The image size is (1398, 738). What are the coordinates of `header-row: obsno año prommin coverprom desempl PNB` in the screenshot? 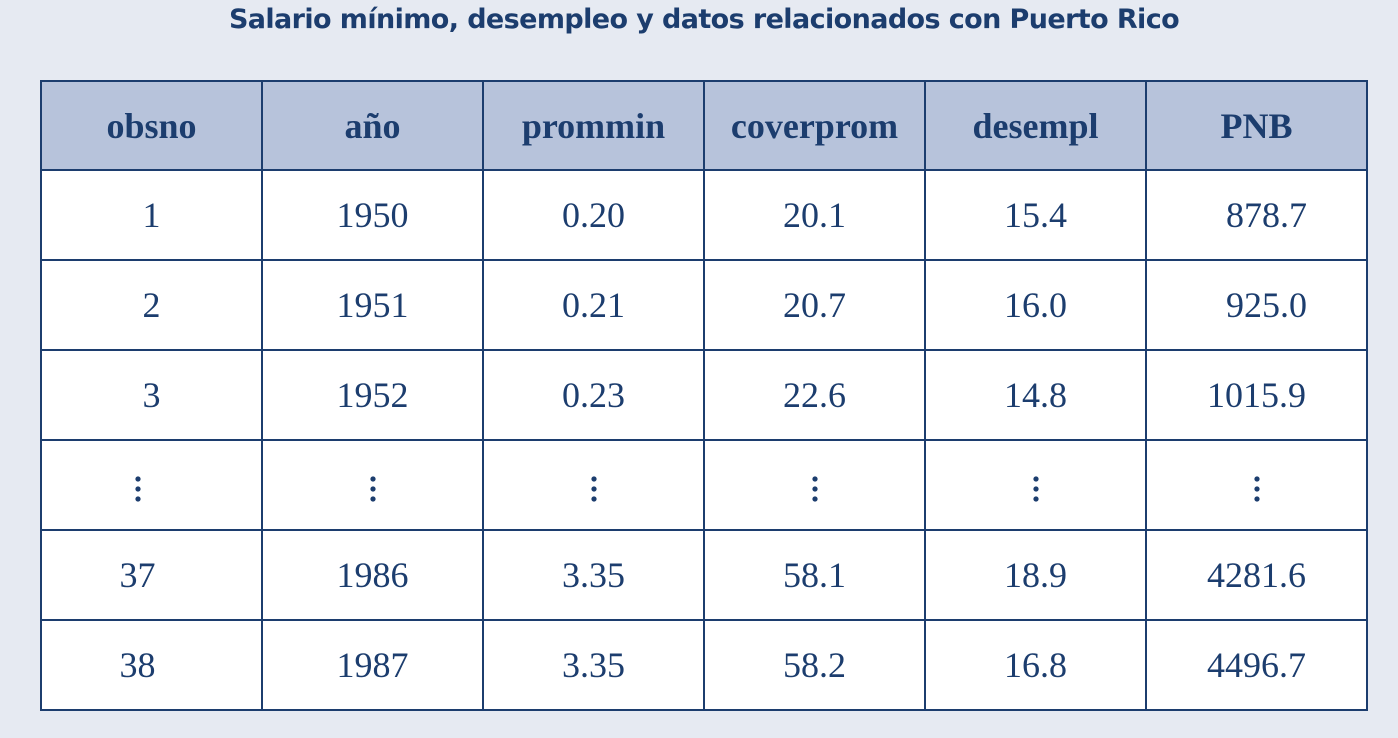 It's located at (704, 125).